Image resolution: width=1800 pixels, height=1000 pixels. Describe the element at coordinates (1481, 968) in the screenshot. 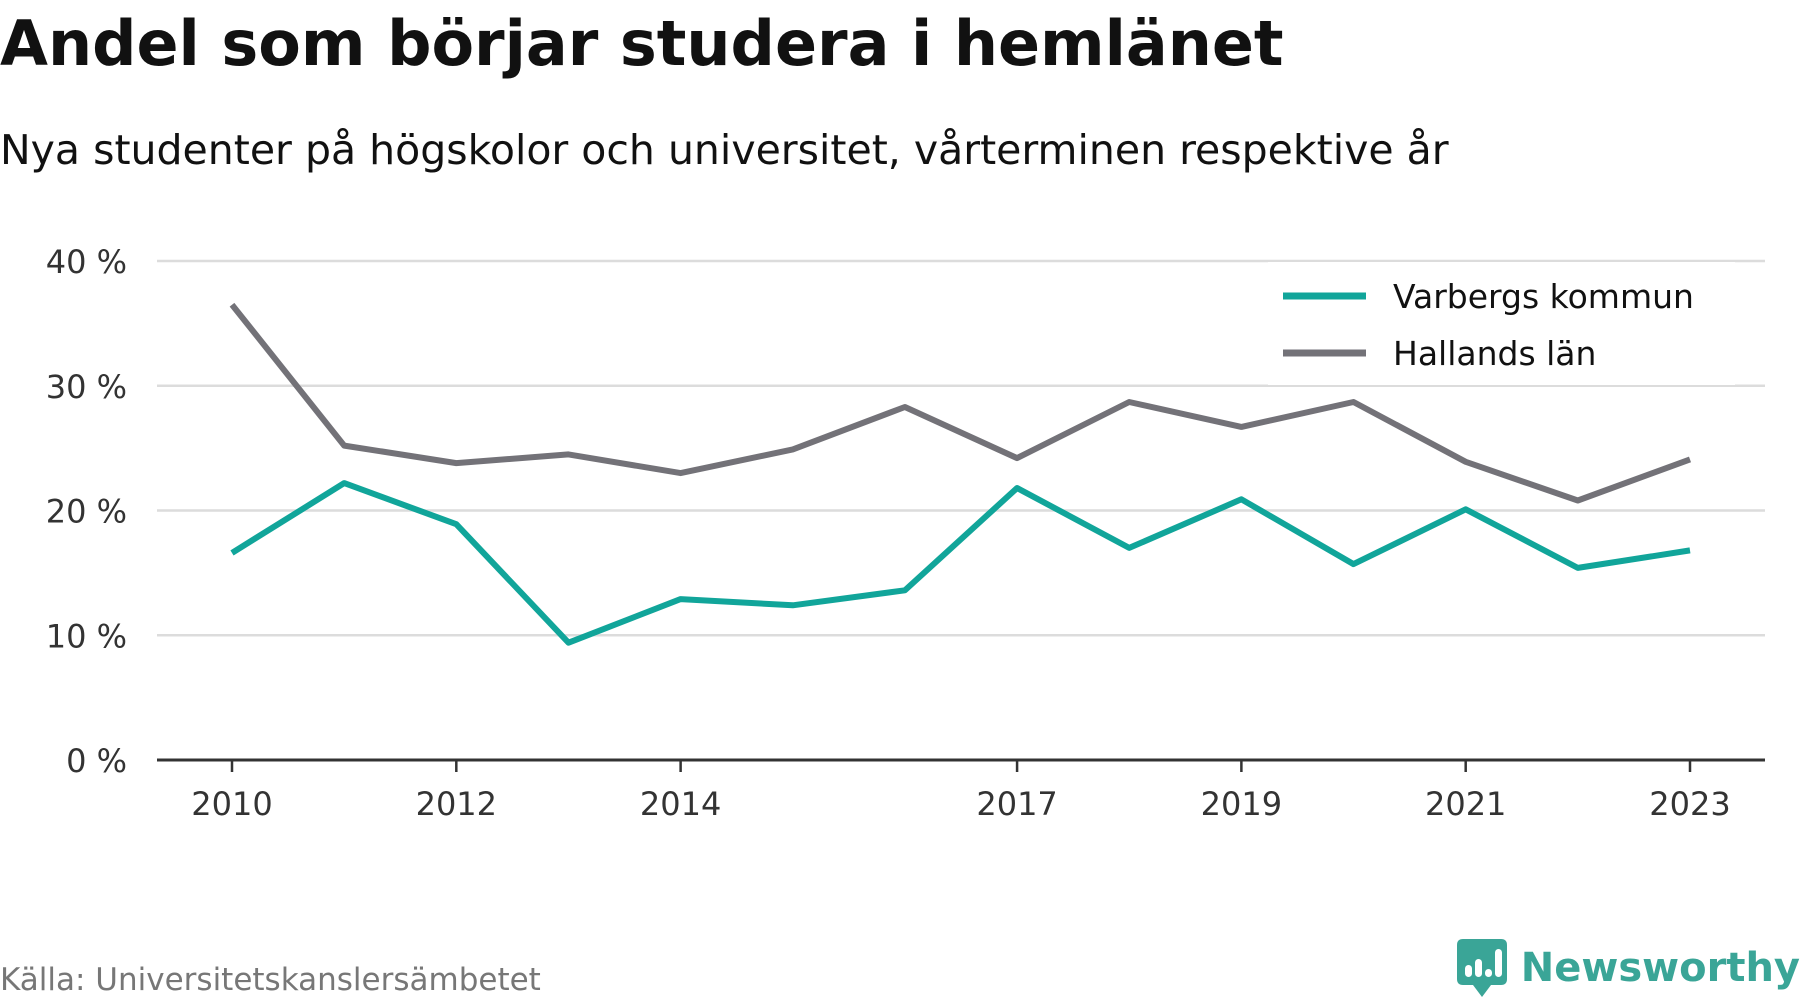

I see `newsworthy-logo-icon` at that location.